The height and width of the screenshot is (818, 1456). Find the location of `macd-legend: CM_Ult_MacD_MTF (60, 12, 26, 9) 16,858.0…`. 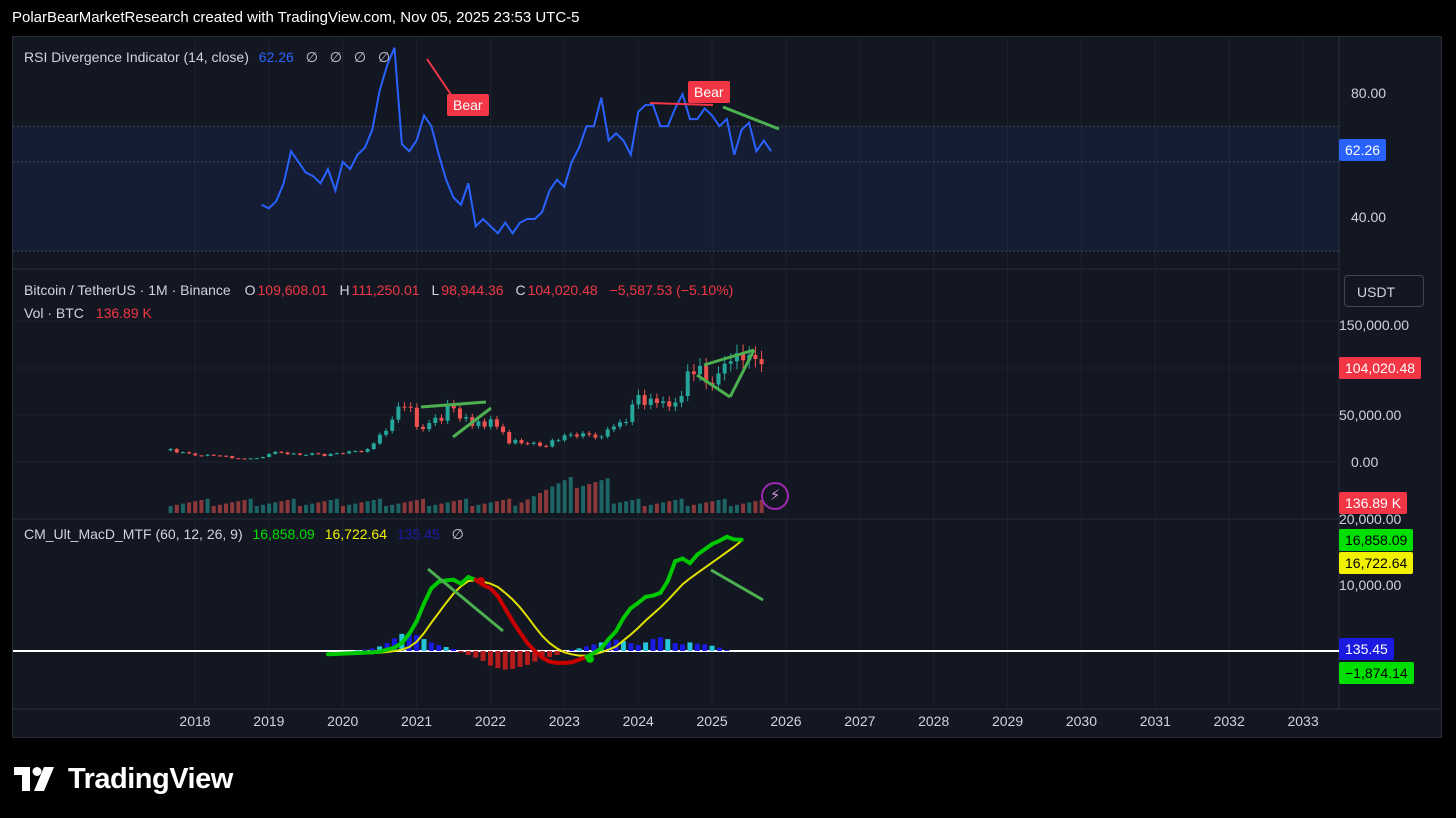

macd-legend: CM_Ult_MacD_MTF (60, 12, 26, 9) 16,858.0… is located at coordinates (245, 534).